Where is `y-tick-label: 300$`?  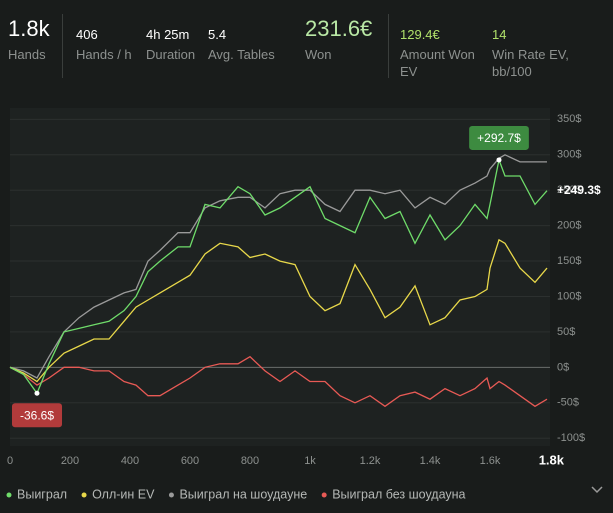 y-tick-label: 300$ is located at coordinates (569, 155).